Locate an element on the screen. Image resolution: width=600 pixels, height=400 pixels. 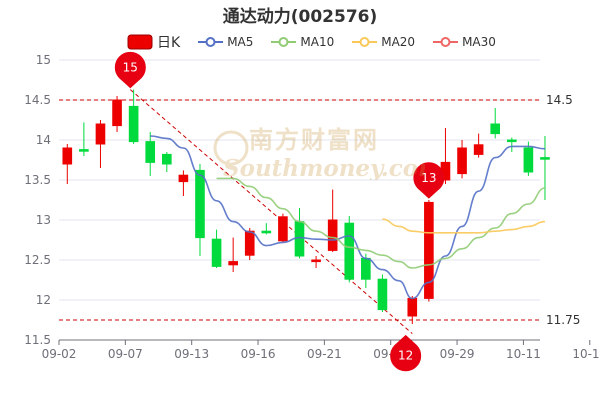
legend-label-ma10: MA10 is located at coordinates (317, 42).